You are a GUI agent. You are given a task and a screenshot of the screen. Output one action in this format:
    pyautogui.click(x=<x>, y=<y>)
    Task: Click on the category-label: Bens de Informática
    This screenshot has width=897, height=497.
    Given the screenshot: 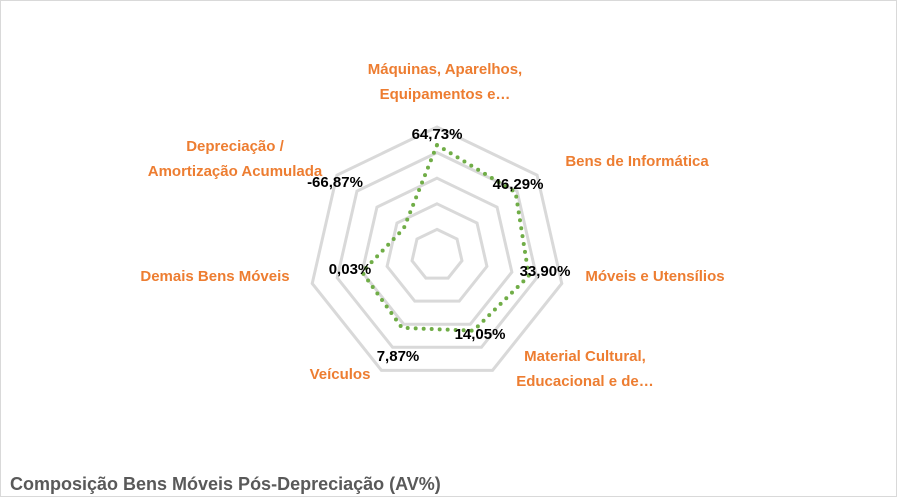 What is the action you would take?
    pyautogui.click(x=637, y=161)
    